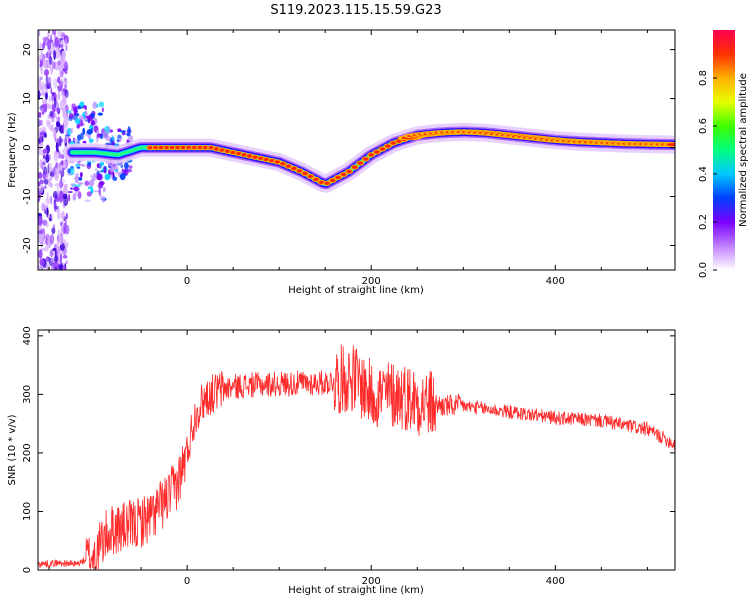 This screenshot has height=600, width=750. What do you see at coordinates (27, 245) in the screenshot?
I see `spectrogram-ytick-label: -20` at bounding box center [27, 245].